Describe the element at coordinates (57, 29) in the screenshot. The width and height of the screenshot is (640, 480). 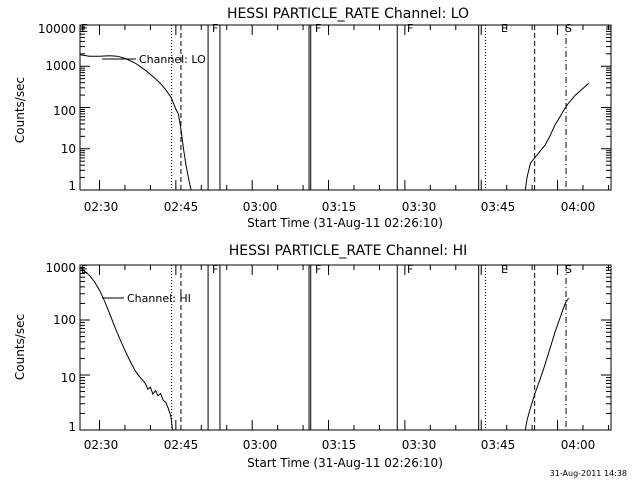
I see `y-tick-label: 10000` at that location.